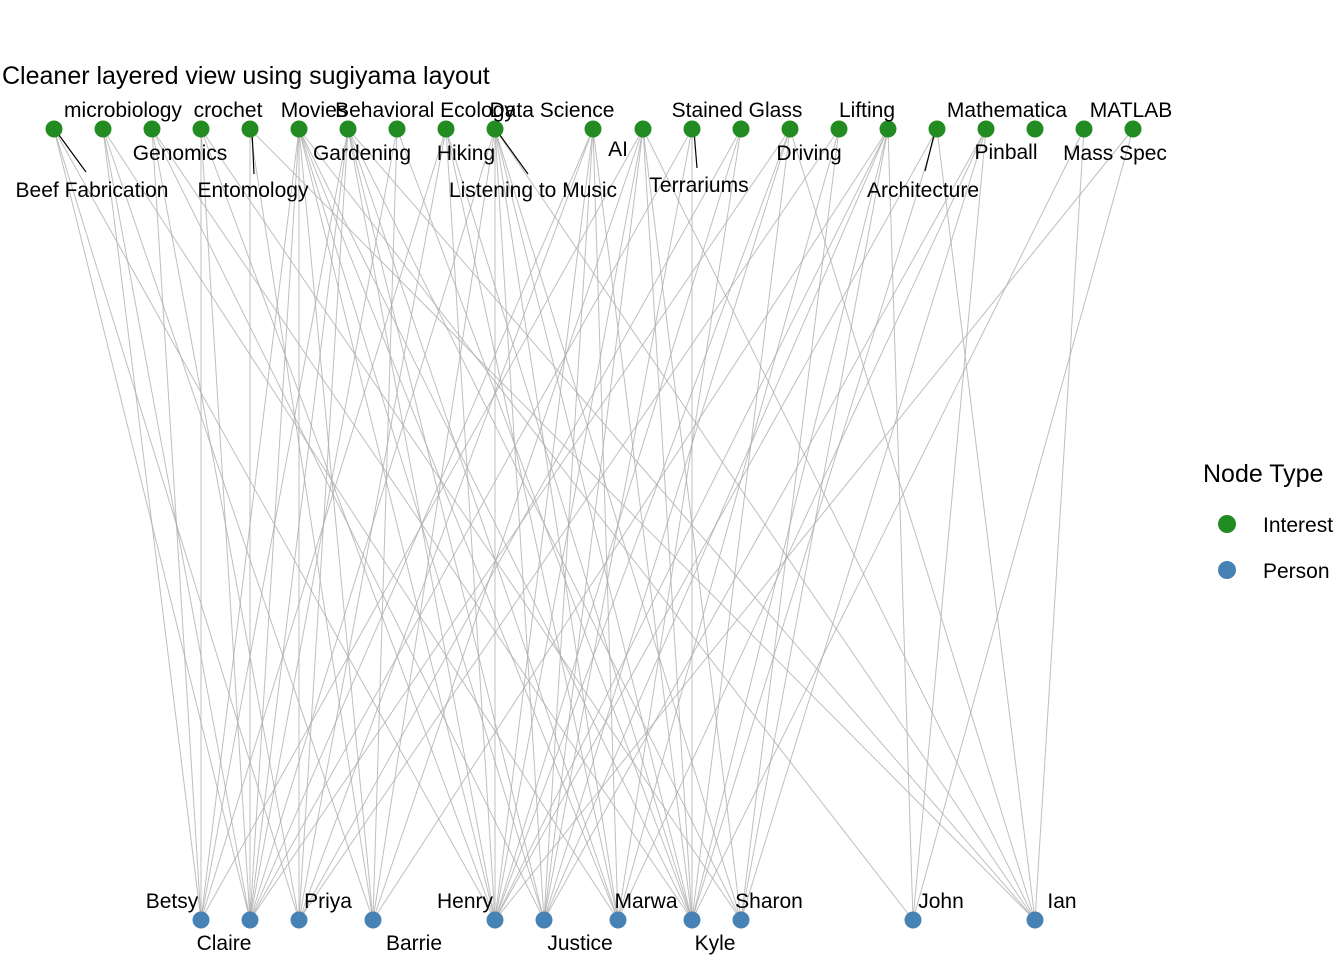 Image resolution: width=1344 pixels, height=960 pixels. What do you see at coordinates (201, 920) in the screenshot?
I see `person-node-betsy` at bounding box center [201, 920].